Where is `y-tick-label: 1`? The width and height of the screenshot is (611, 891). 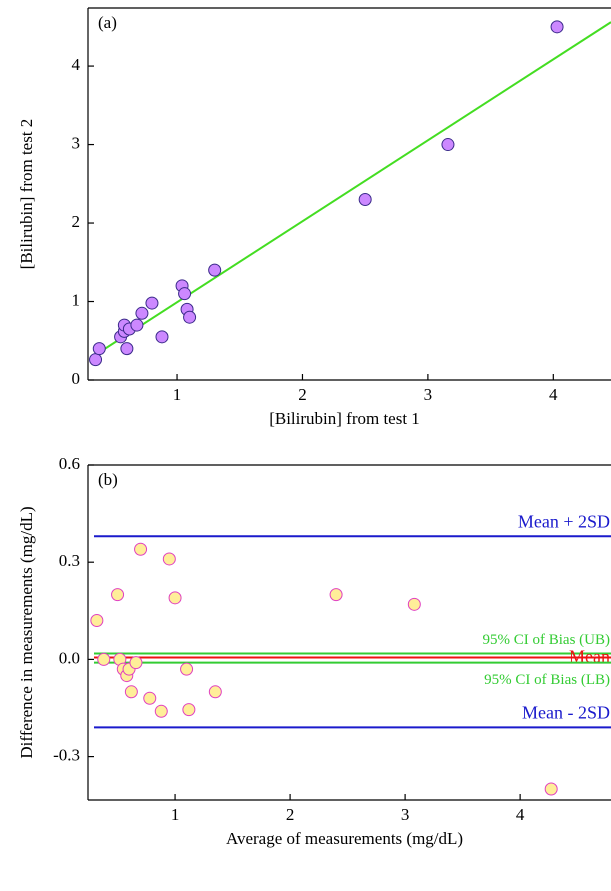 y-tick-label: 1 is located at coordinates (76, 299).